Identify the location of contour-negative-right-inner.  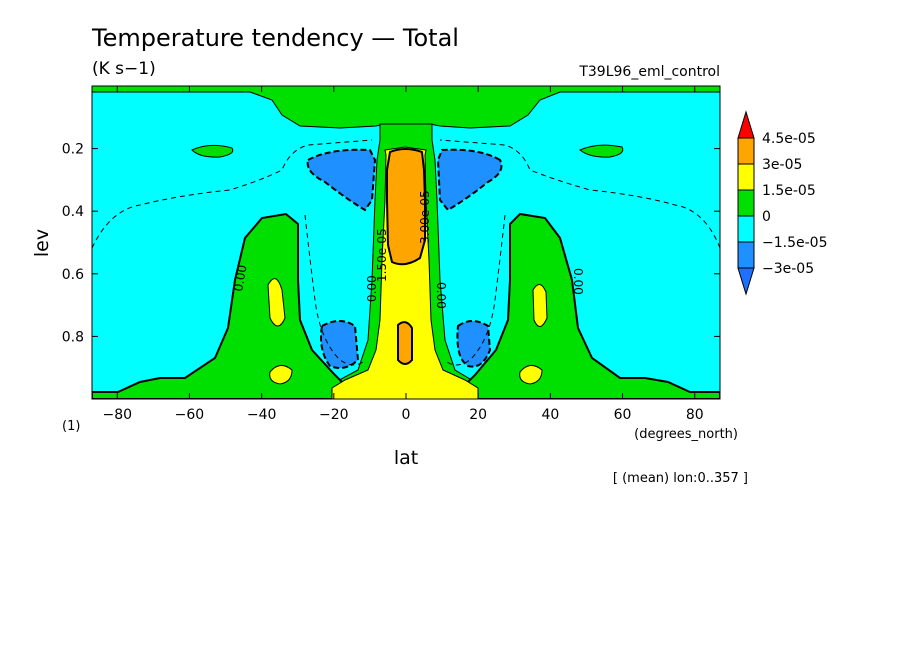
(475, 290).